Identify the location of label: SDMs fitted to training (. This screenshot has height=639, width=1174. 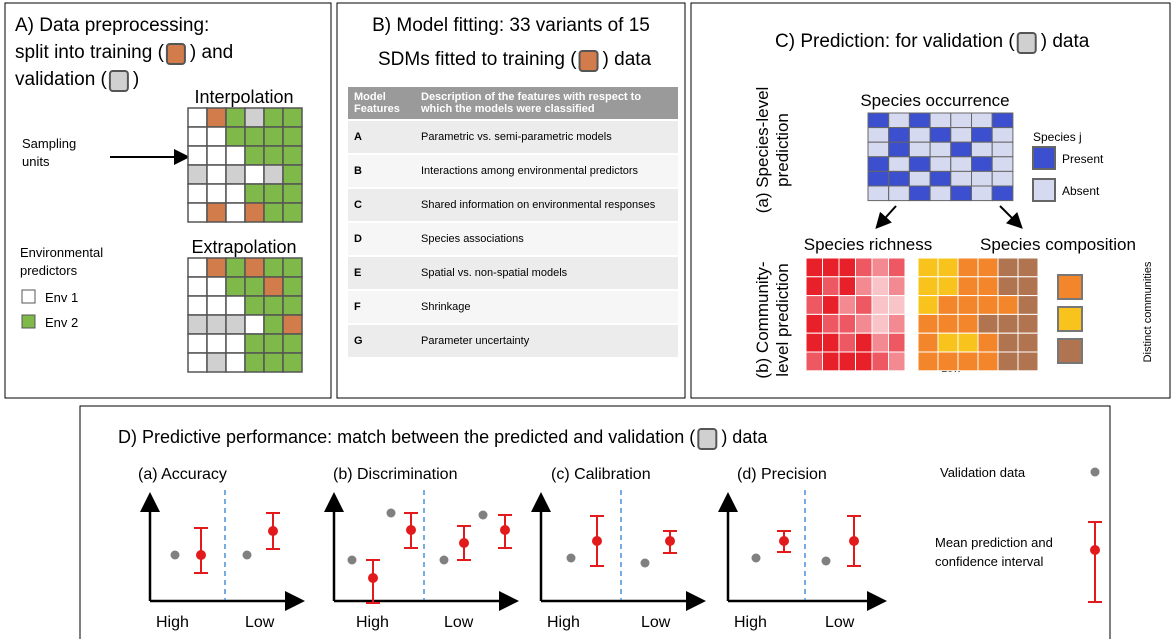
(477, 59).